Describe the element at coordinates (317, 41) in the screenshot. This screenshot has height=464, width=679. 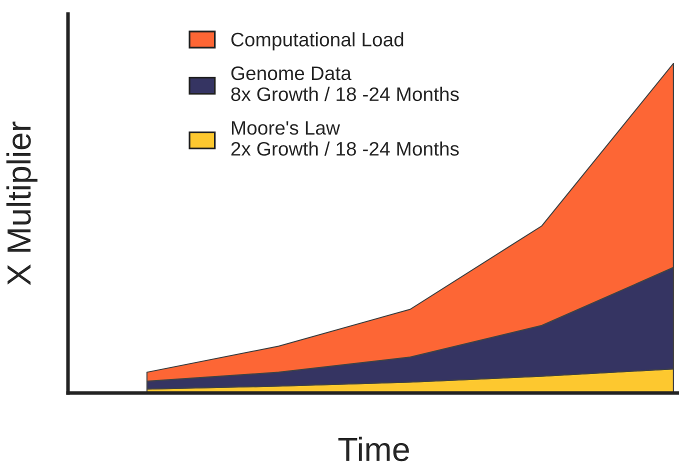
I see `legend-label: Computational Load` at that location.